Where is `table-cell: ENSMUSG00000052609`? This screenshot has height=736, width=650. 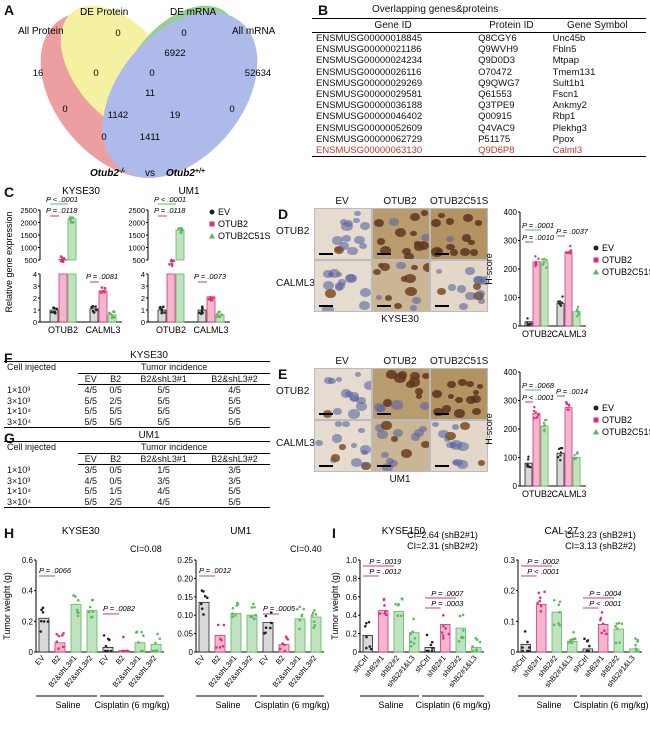
table-cell: ENSMUSG00000052609 is located at coordinates (369, 128).